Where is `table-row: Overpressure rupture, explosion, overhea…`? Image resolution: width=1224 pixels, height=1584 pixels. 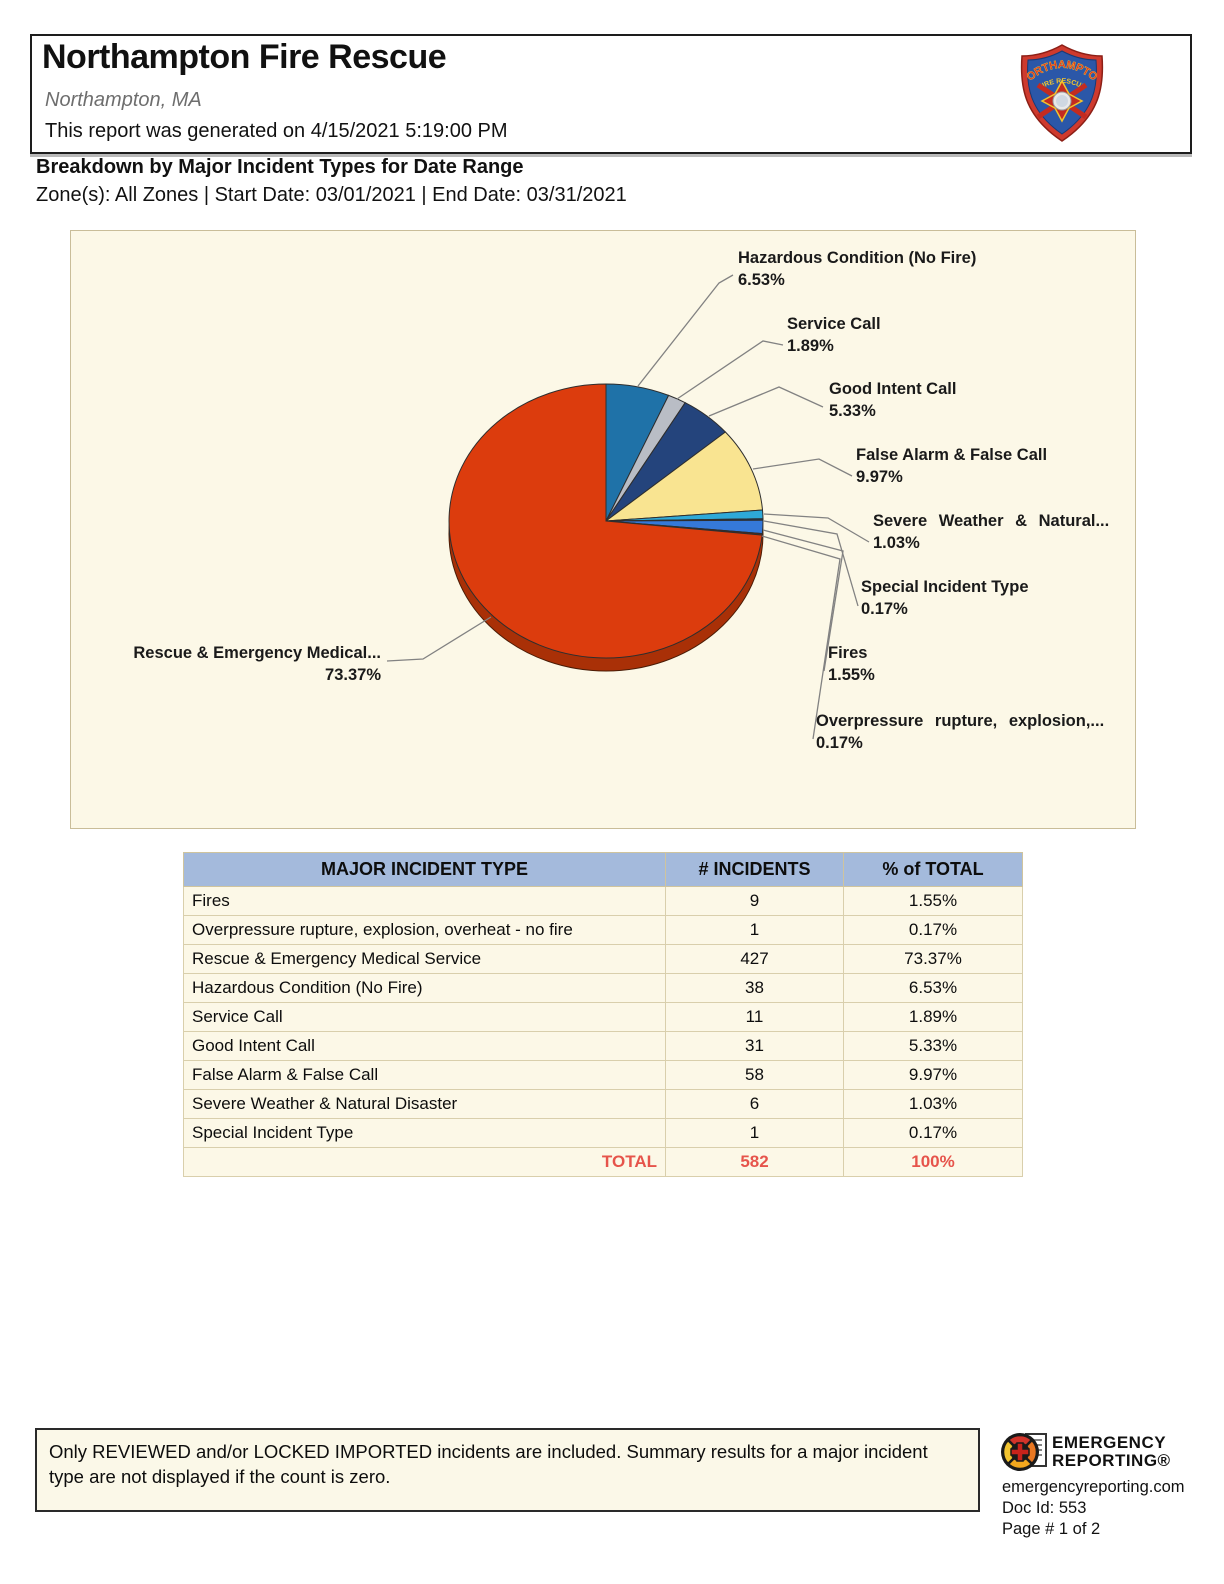 table-row: Overpressure rupture, explosion, overhea… is located at coordinates (603, 930).